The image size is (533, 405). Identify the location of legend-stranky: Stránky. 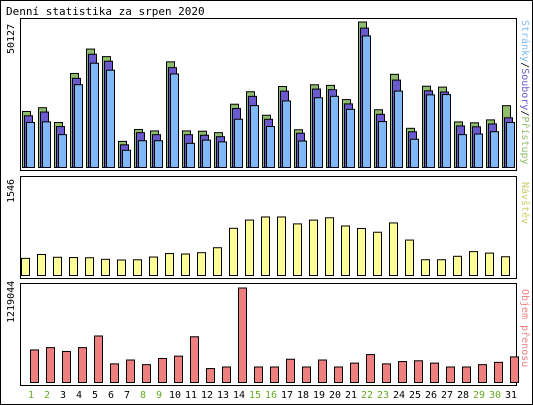
(525, 41).